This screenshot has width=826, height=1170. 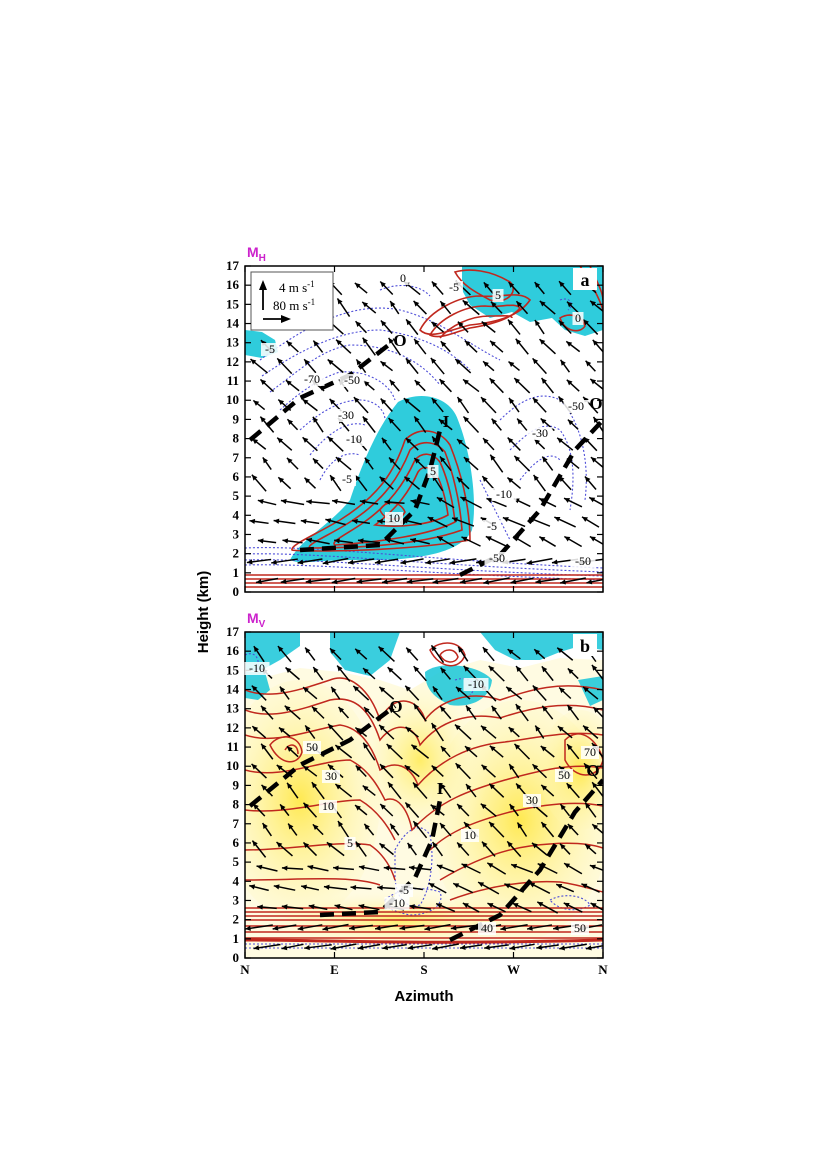 I want to click on panel-b: MV, so click(x=417, y=793).